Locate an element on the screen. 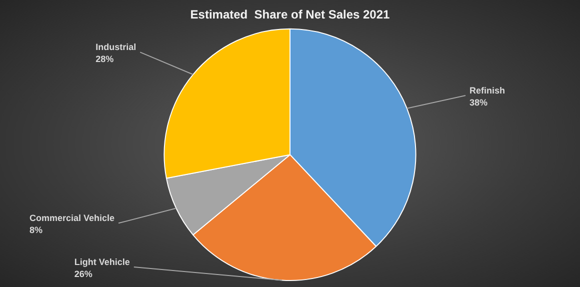 This screenshot has height=287, width=580. data-label: 38% is located at coordinates (479, 103).